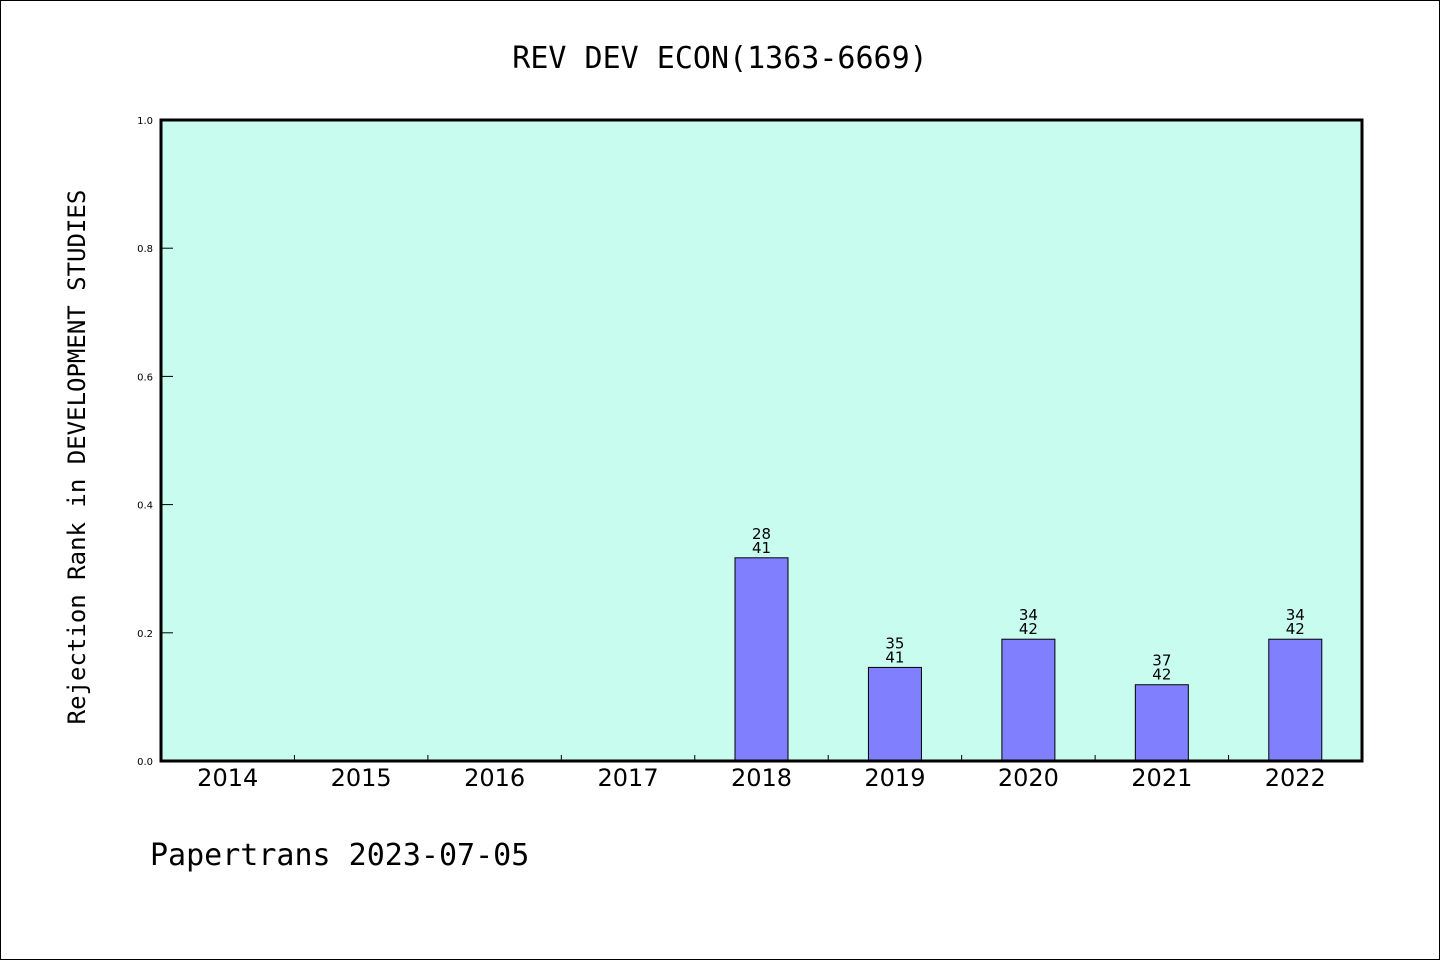 The height and width of the screenshot is (960, 1440). I want to click on bar-label-top-2018: 28, so click(761, 534).